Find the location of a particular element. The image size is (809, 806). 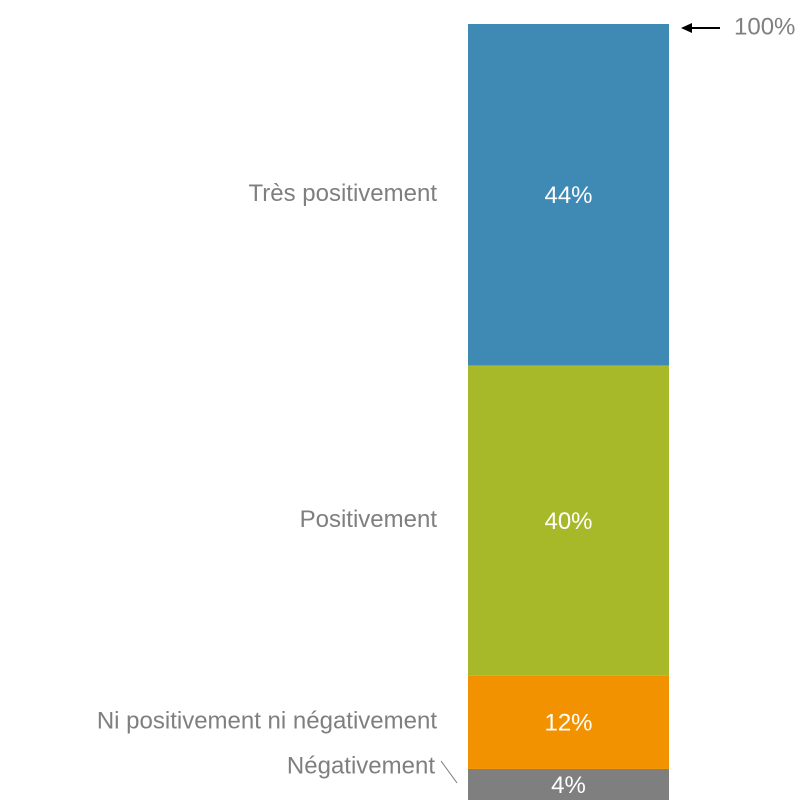

value-label: 44% is located at coordinates (568, 195).